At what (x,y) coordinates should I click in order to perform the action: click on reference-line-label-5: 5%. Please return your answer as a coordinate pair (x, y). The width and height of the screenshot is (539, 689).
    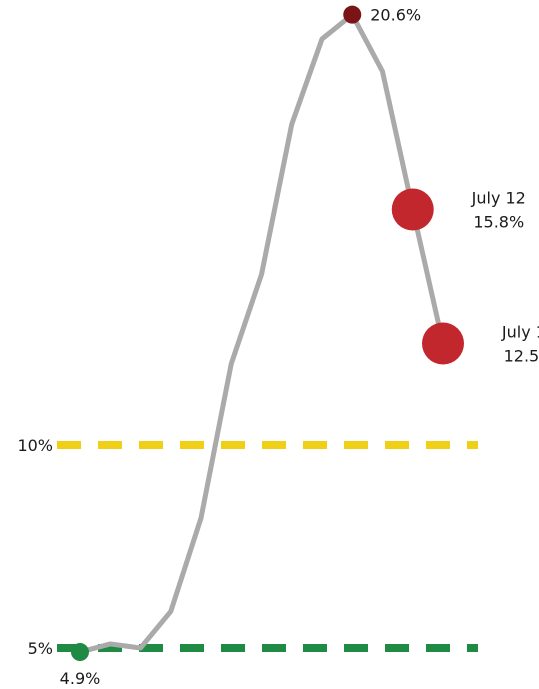
    Looking at the image, I should click on (40, 648).